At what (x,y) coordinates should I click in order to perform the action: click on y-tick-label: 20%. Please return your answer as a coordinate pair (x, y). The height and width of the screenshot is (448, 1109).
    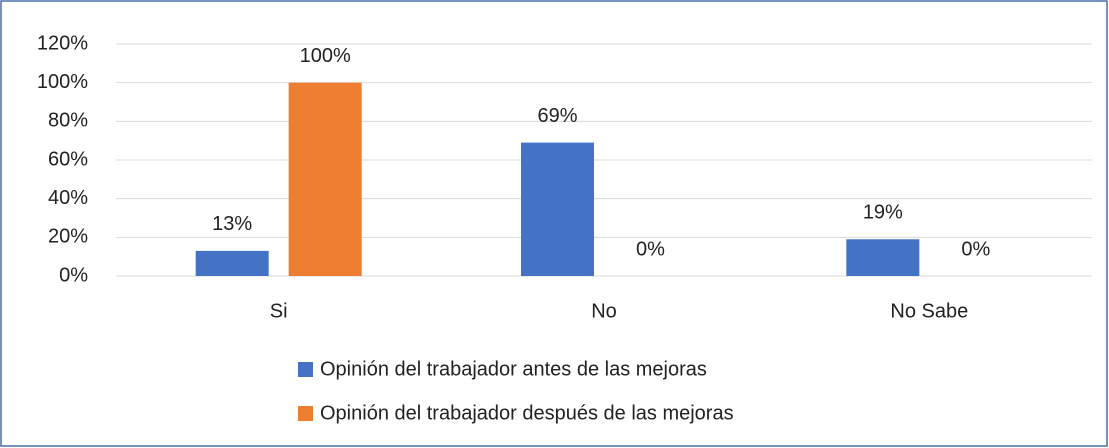
    Looking at the image, I should click on (68, 237).